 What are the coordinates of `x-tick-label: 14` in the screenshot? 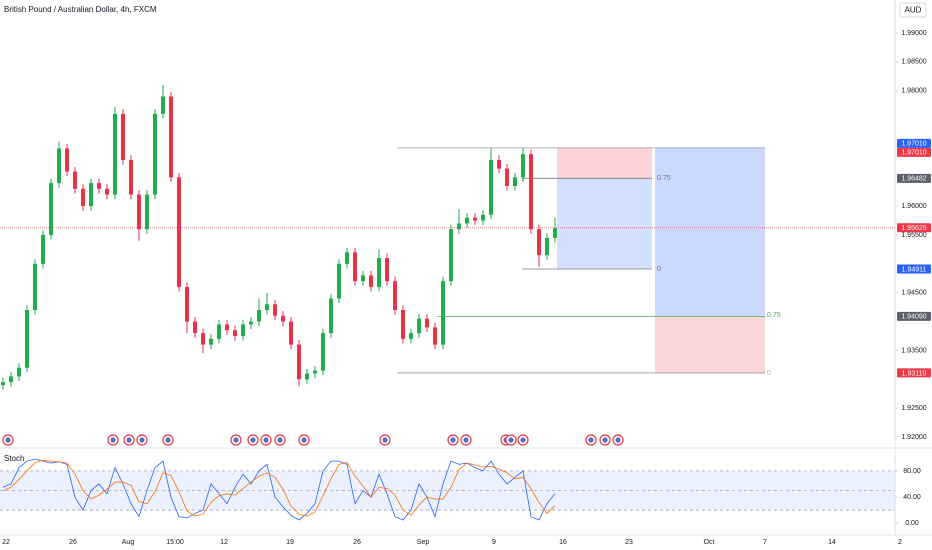 It's located at (832, 542).